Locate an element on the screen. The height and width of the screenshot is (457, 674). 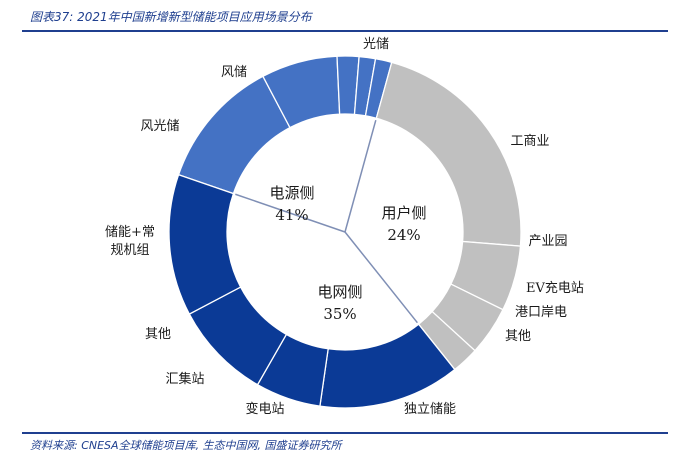
outer-label: 光储 is located at coordinates (376, 44).